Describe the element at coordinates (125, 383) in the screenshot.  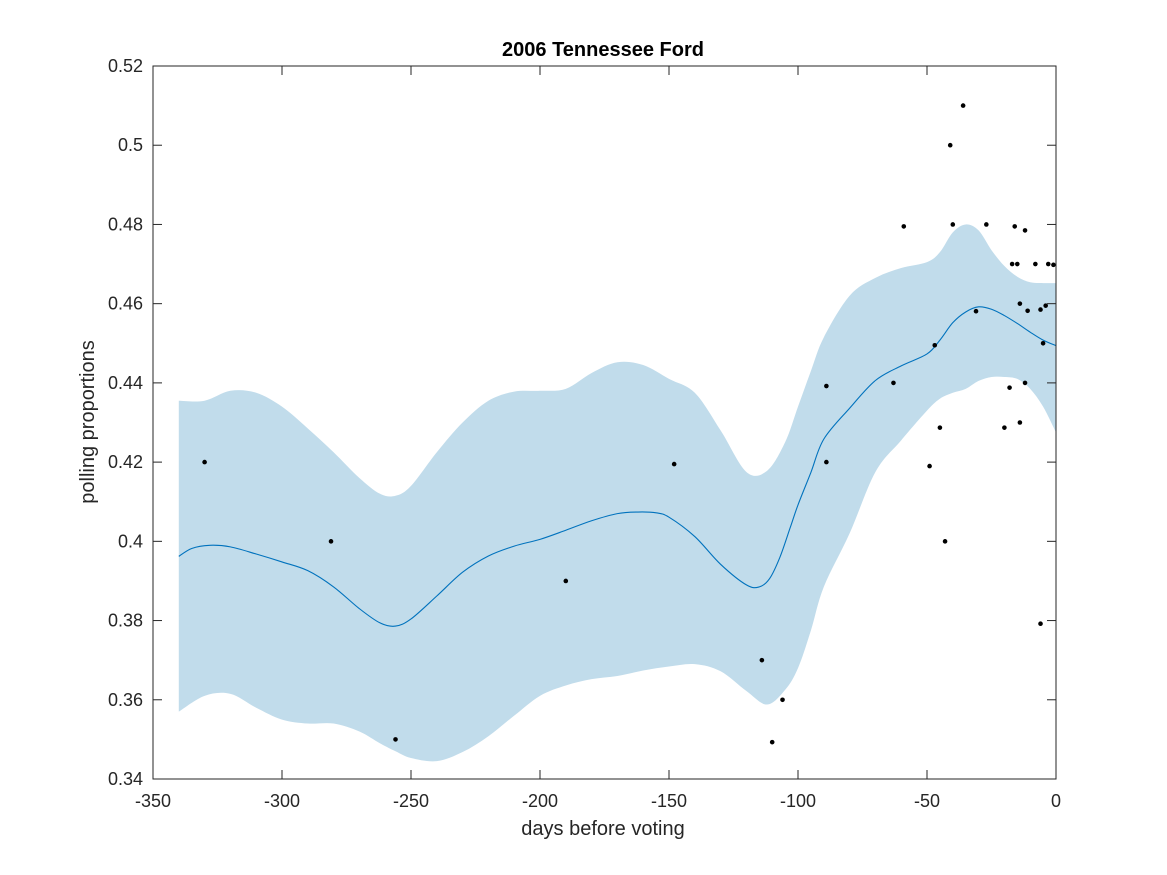
I see `y-tick-label: 0.44` at that location.